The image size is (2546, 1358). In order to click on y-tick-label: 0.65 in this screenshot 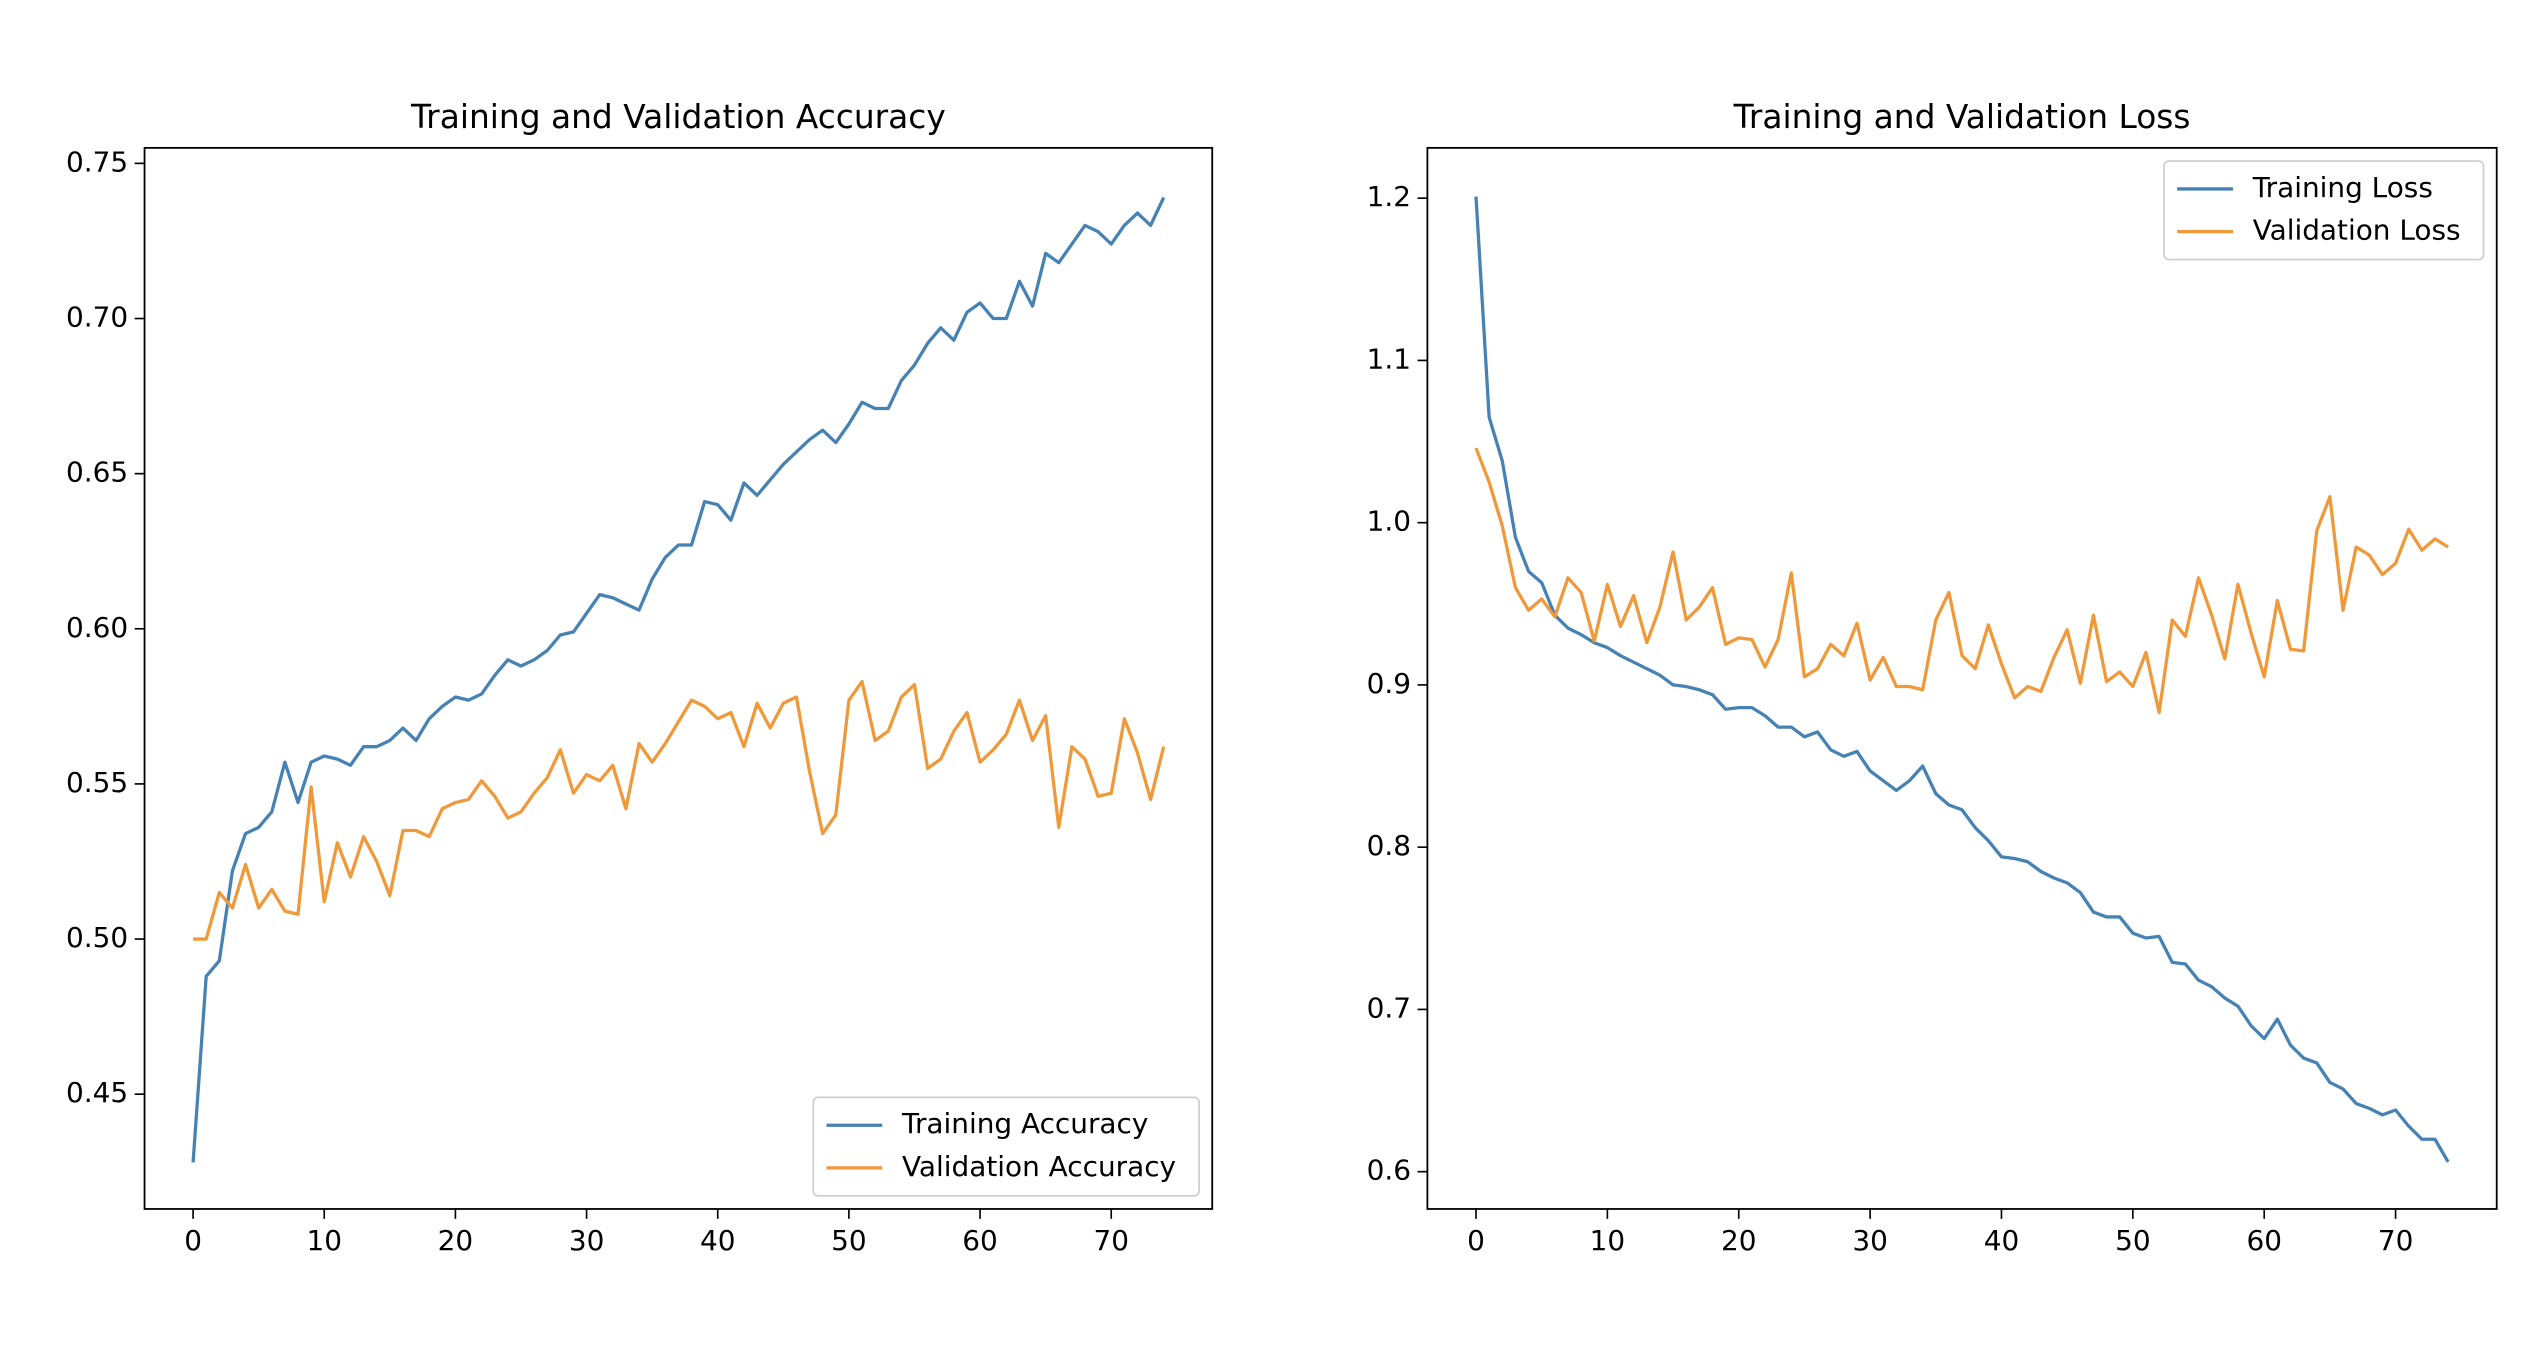, I will do `click(97, 472)`.